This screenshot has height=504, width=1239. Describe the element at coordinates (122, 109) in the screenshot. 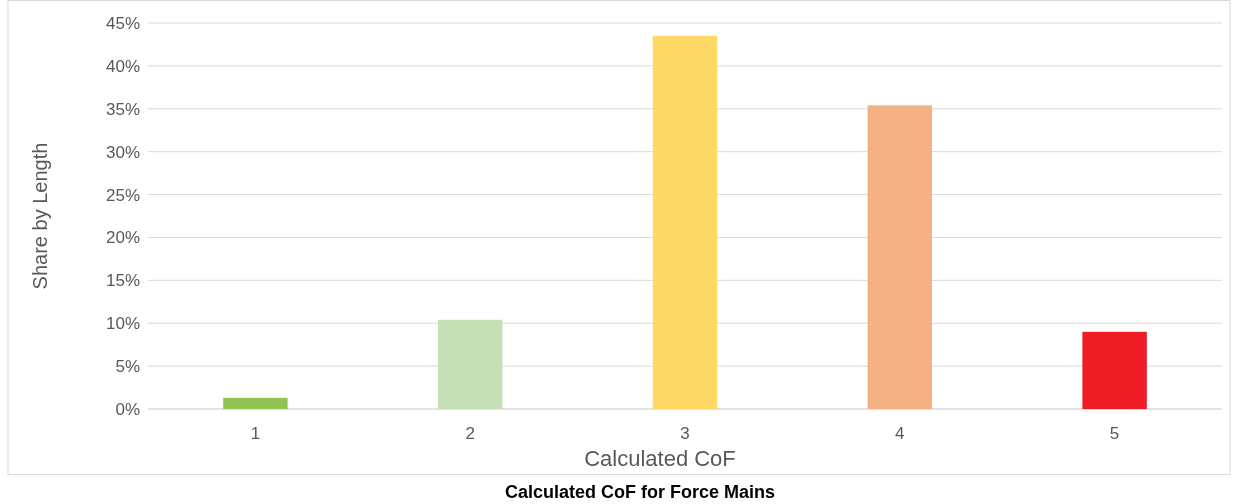

I see `y-tick-label: 35%` at that location.